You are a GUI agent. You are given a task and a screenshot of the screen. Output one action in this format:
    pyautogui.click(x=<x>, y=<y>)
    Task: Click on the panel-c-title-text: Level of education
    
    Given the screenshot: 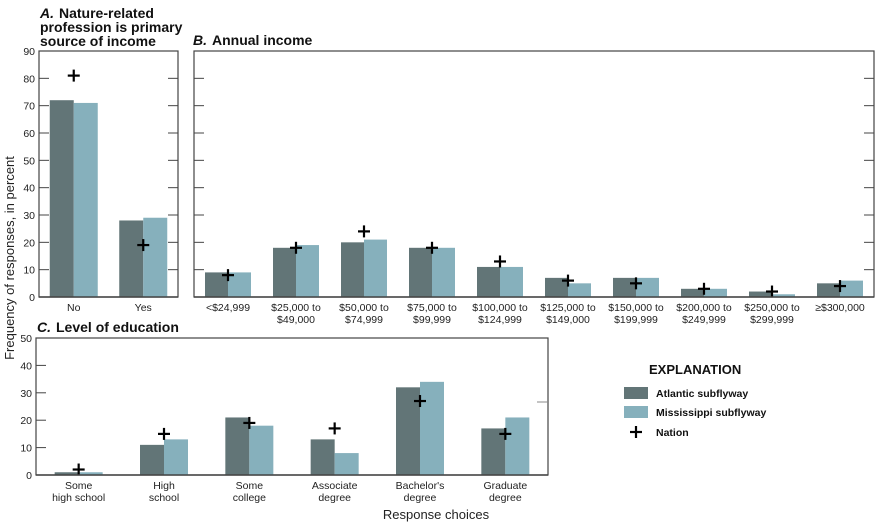 What is the action you would take?
    pyautogui.click(x=117, y=327)
    